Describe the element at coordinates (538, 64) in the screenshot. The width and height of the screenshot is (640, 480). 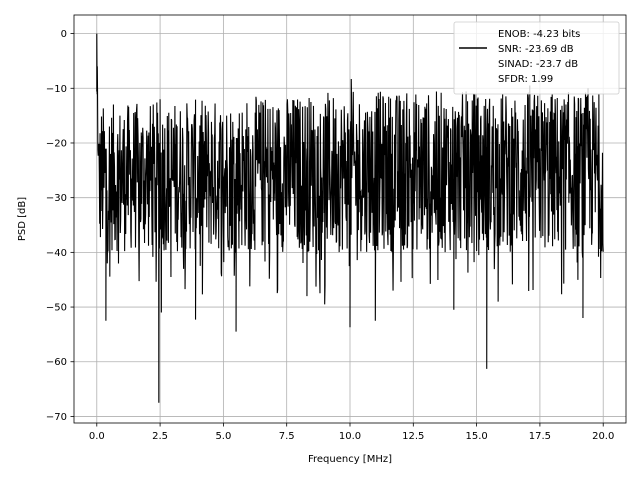
I see `legend-entry: SINAD: -23.7 dB` at that location.